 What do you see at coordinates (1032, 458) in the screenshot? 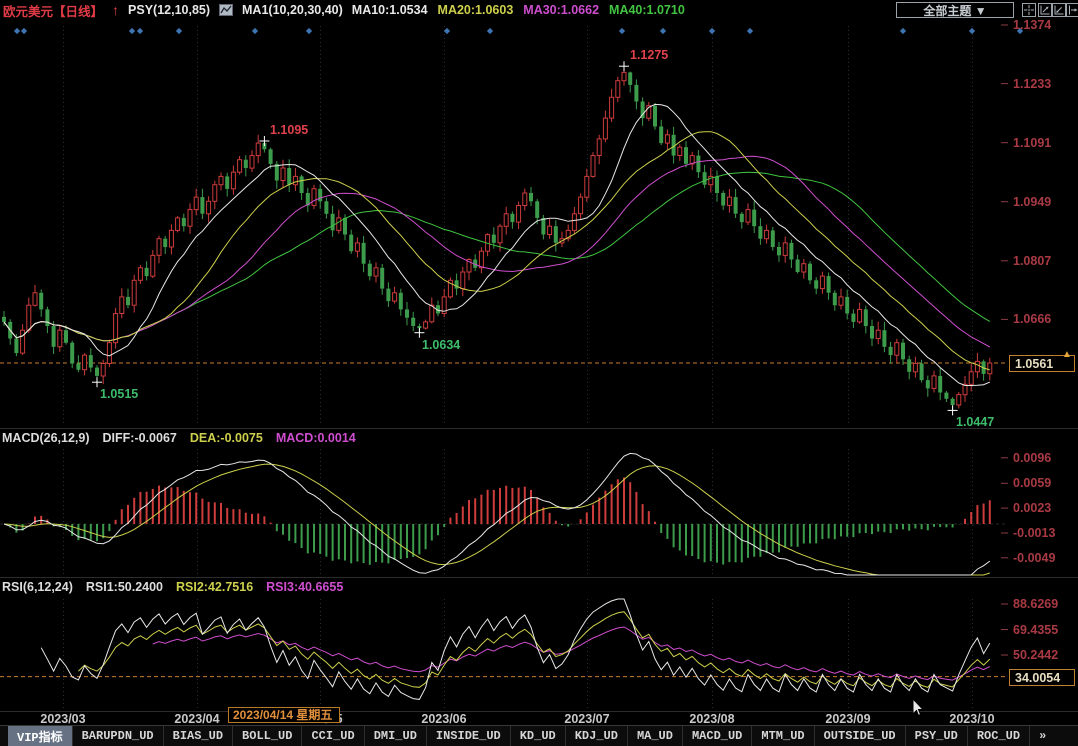
I see `macd-axis-label: 0.0096` at bounding box center [1032, 458].